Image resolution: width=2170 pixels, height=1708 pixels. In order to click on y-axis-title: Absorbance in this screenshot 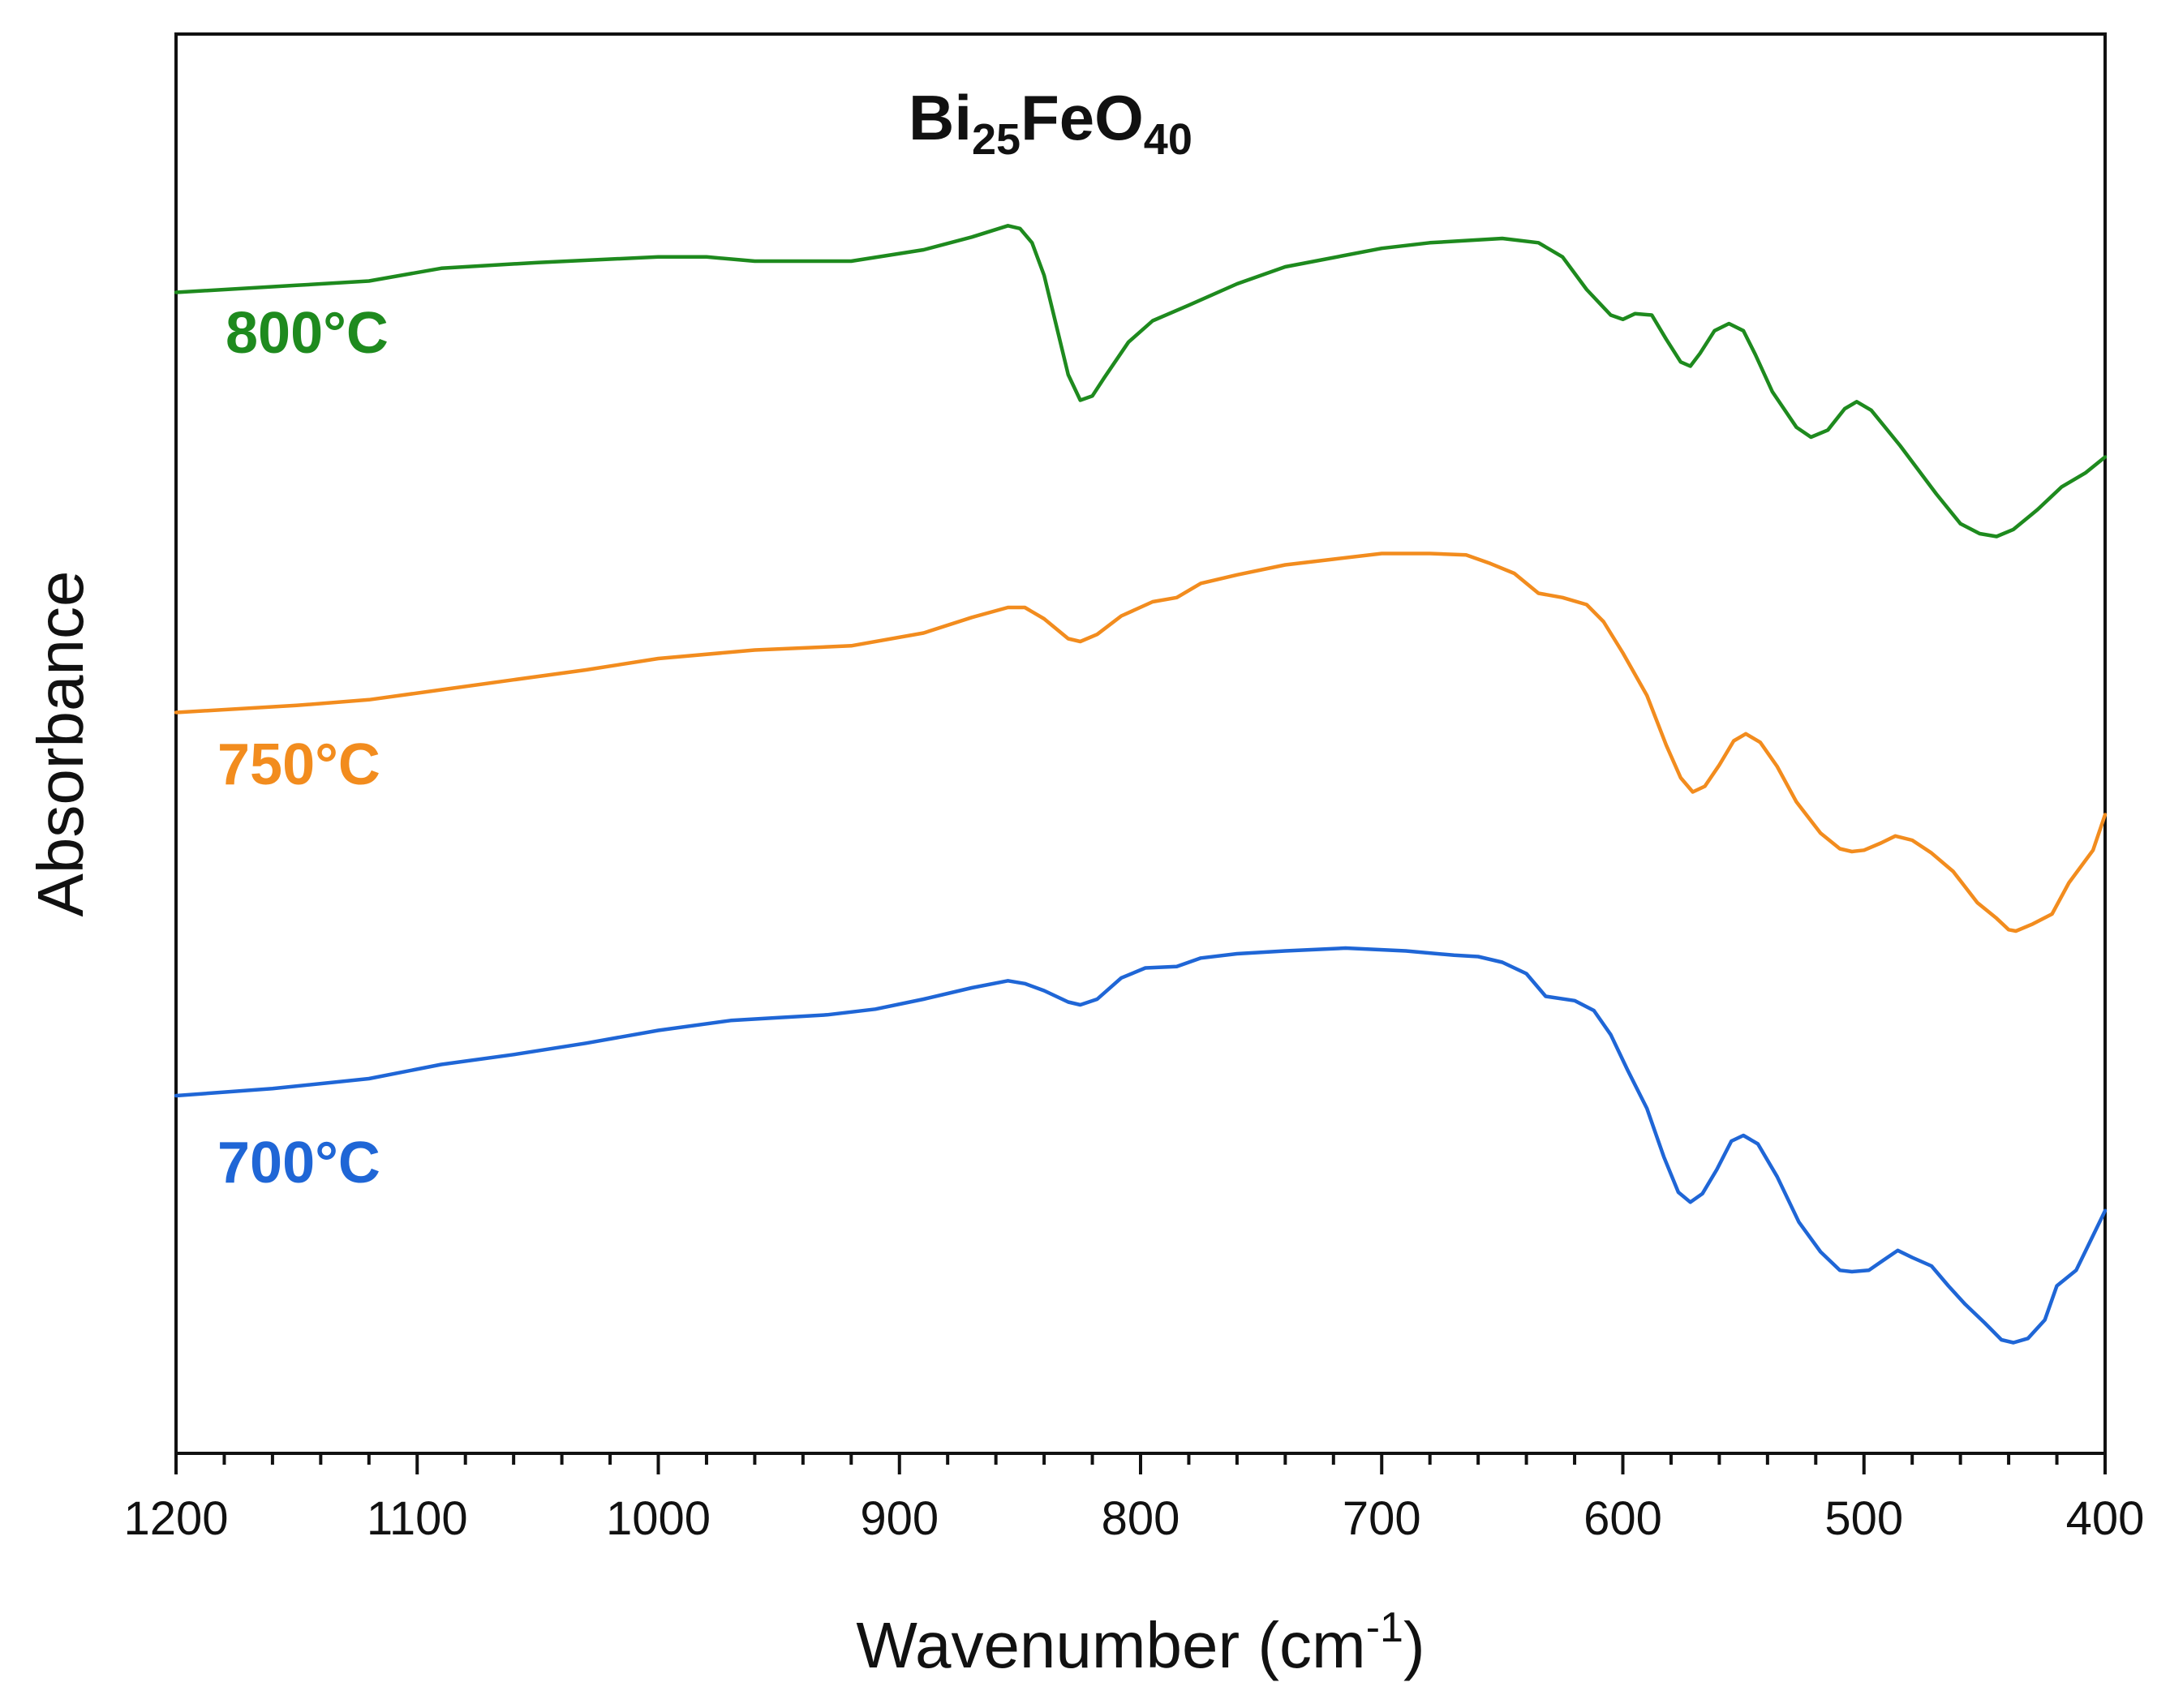, I will do `click(60, 744)`.